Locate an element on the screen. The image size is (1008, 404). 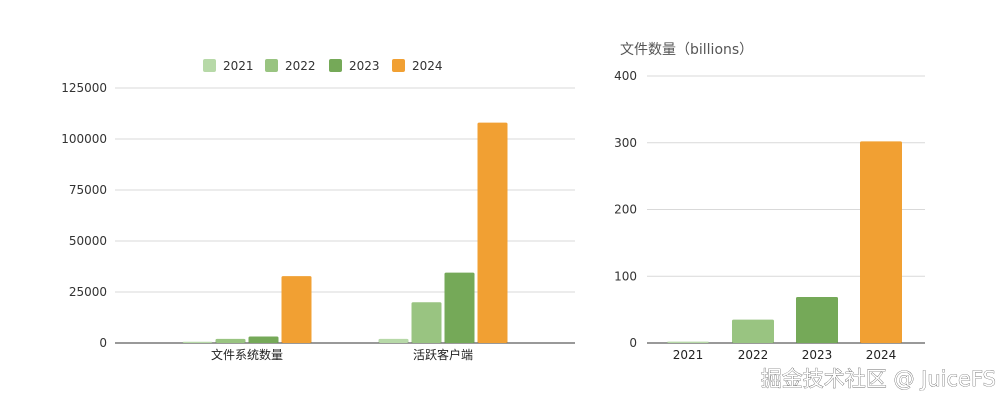
x-category-label: 2024 is located at coordinates (881, 355).